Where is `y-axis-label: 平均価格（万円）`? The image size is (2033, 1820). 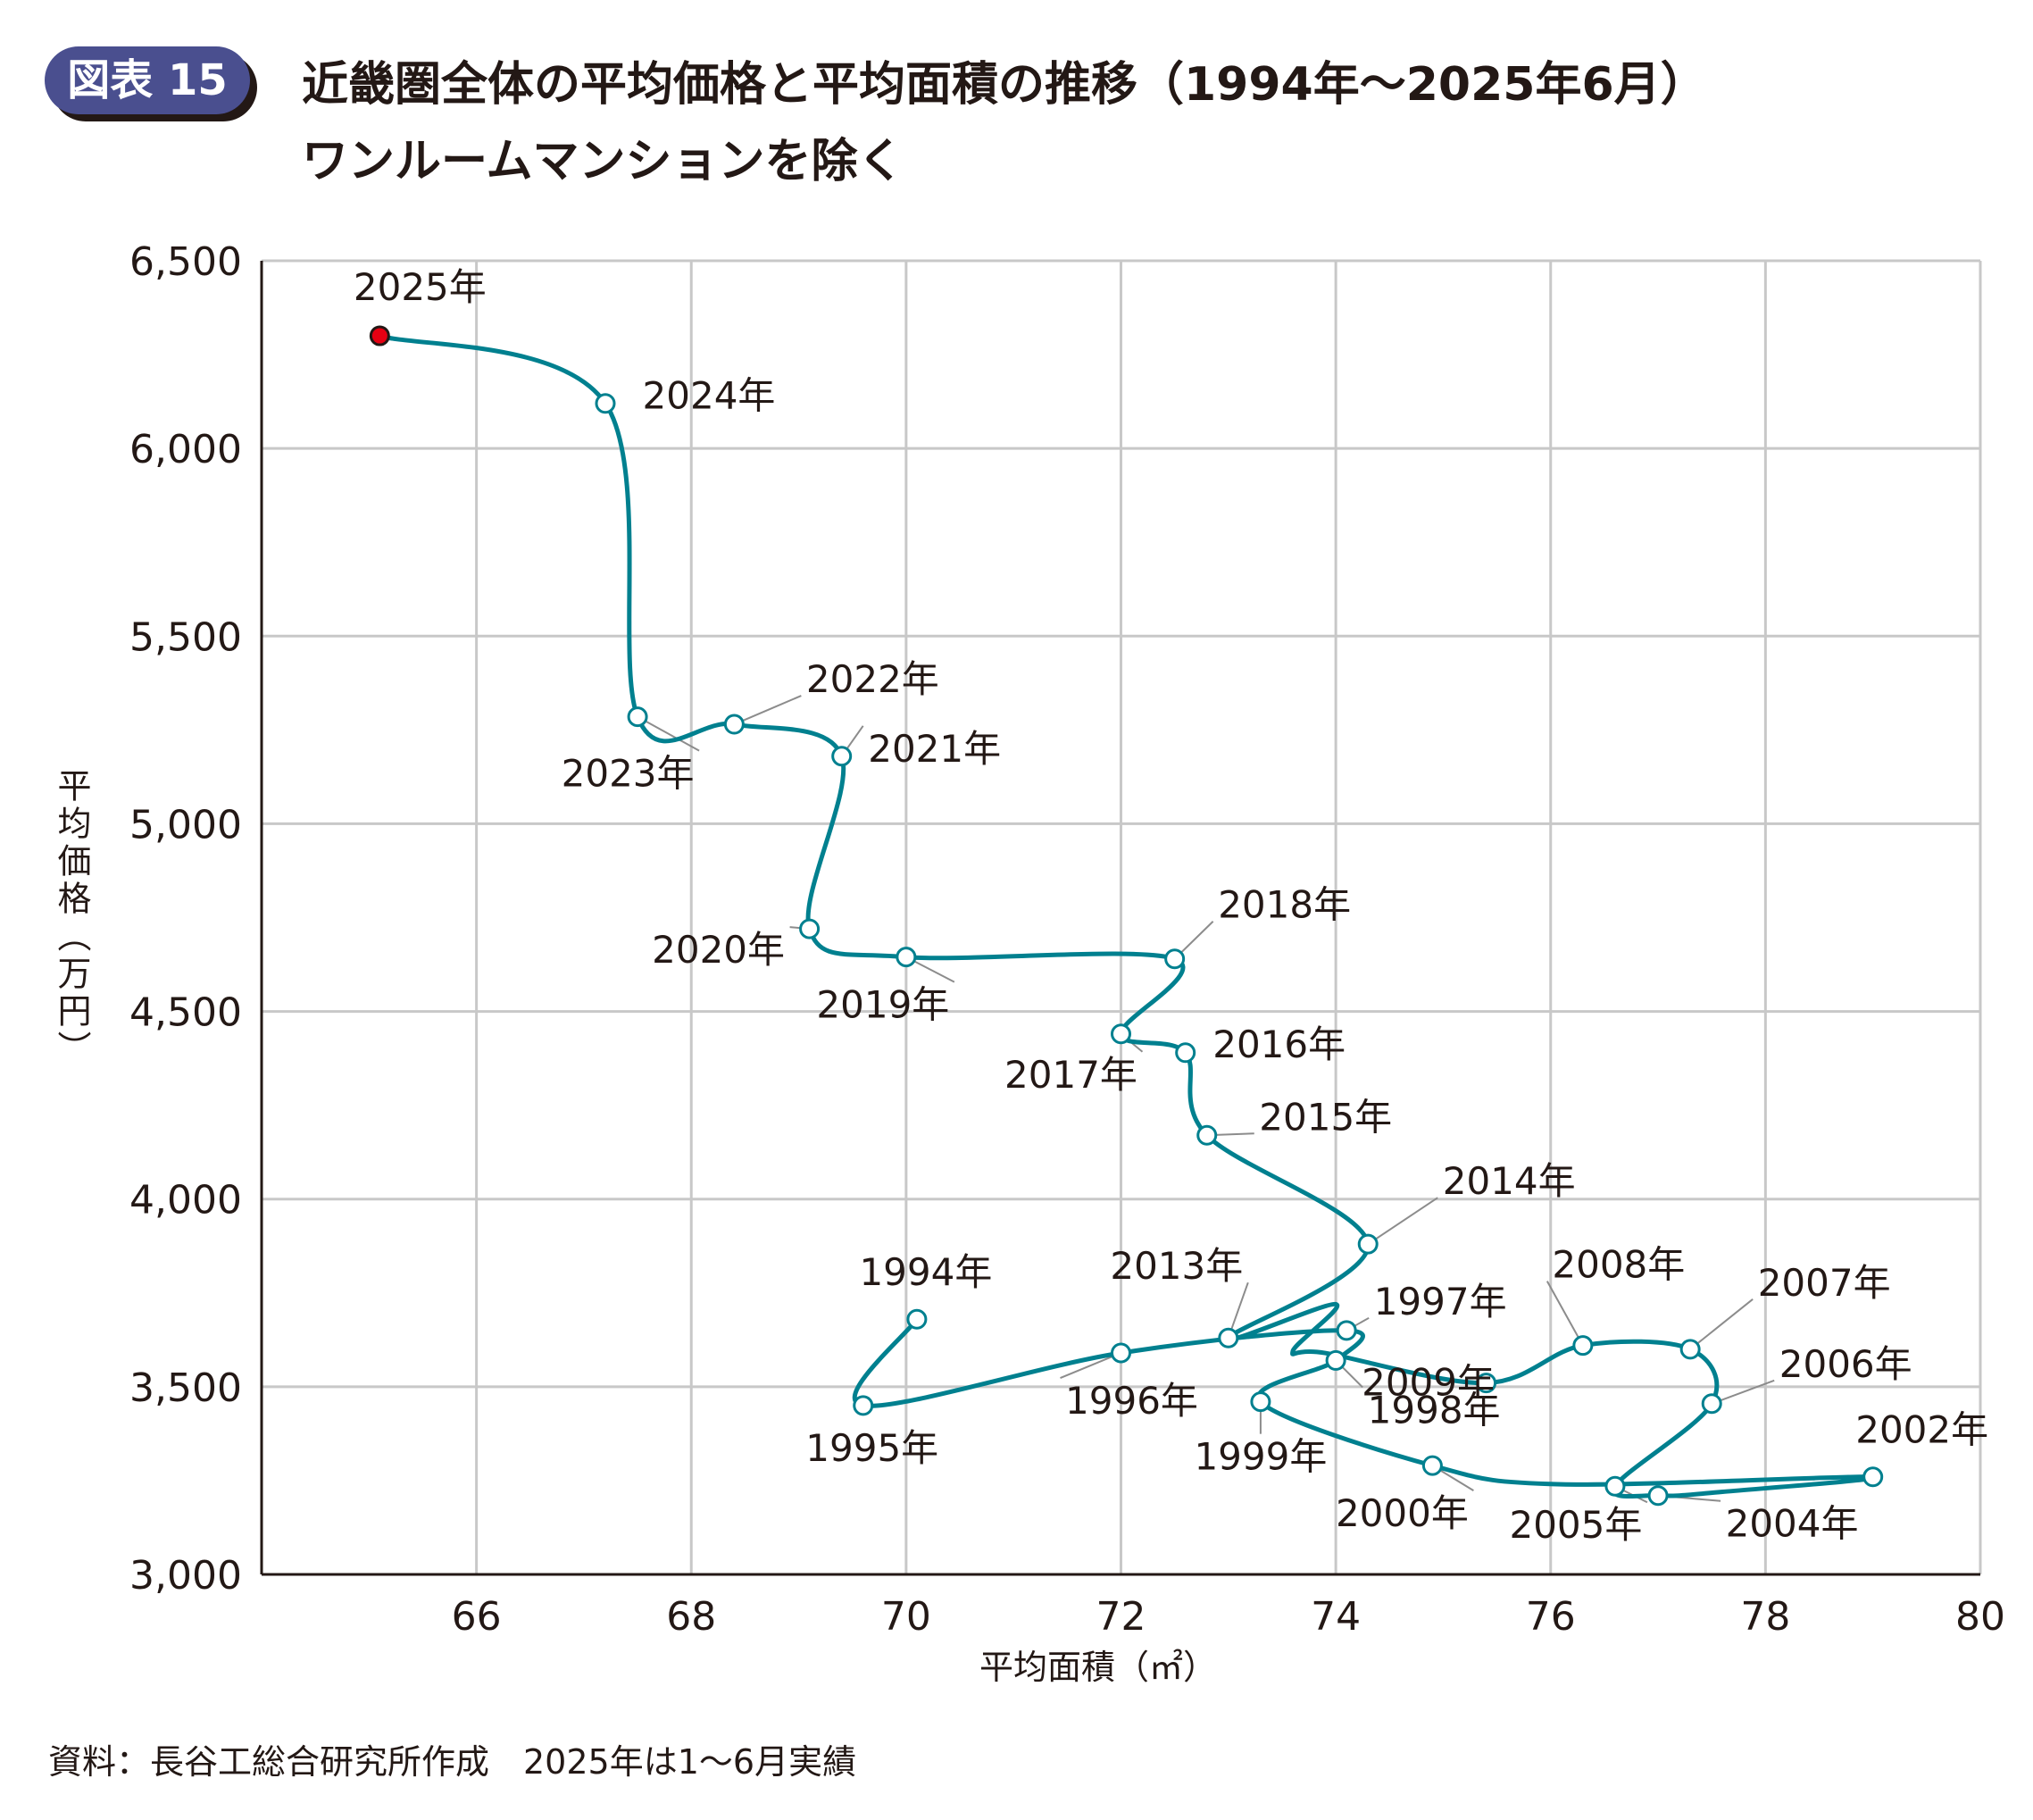 y-axis-label: 平均価格（万円） is located at coordinates (71, 918).